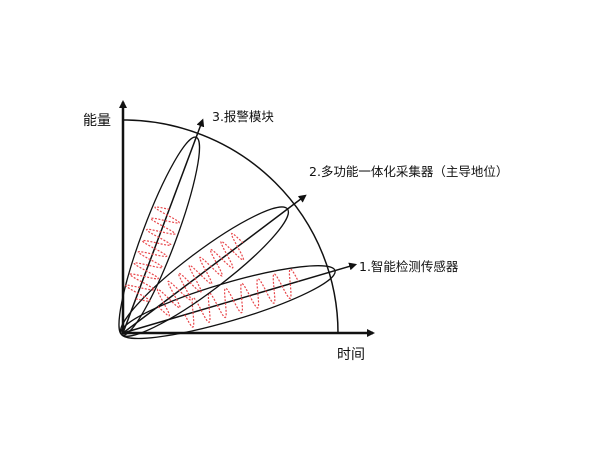 The image size is (600, 450). What do you see at coordinates (408, 171) in the screenshot?
I see `beam-label-2: 2.多功能一体化采集器（主导地位）` at bounding box center [408, 171].